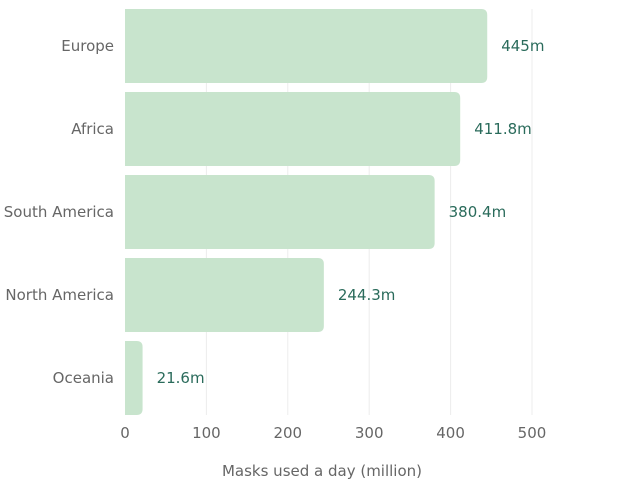  Describe the element at coordinates (181, 378) in the screenshot. I see `value-label-oceania: 21.6m` at that location.